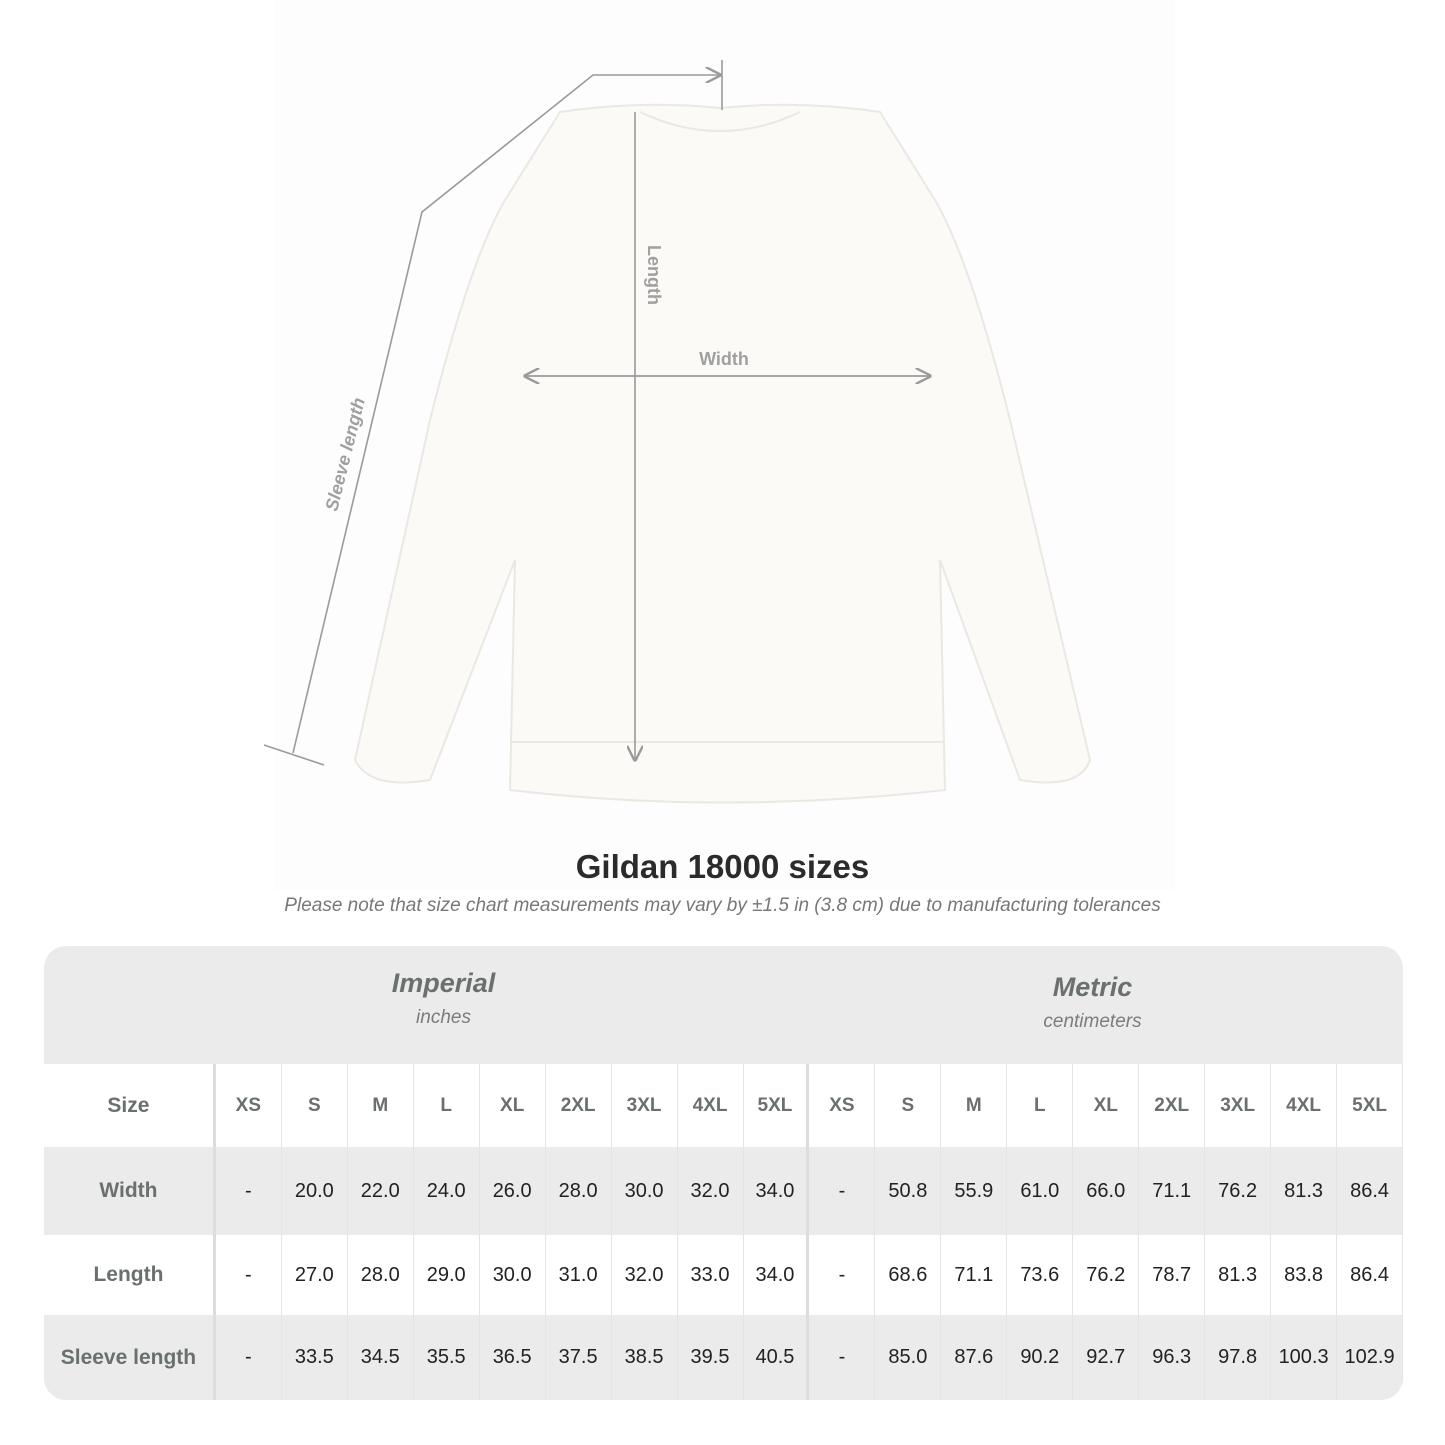  What do you see at coordinates (1370, 1105) in the screenshot?
I see `metric-size-header: 5XL` at bounding box center [1370, 1105].